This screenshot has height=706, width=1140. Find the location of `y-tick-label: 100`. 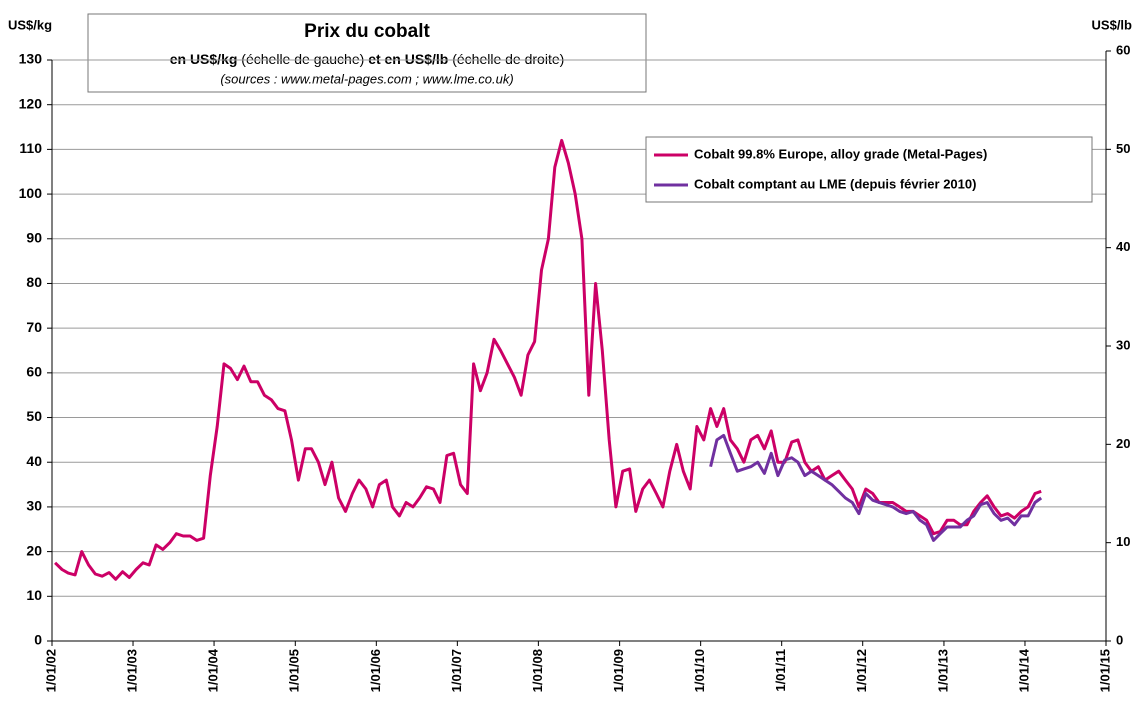

y-tick-label: 100 is located at coordinates (31, 193).